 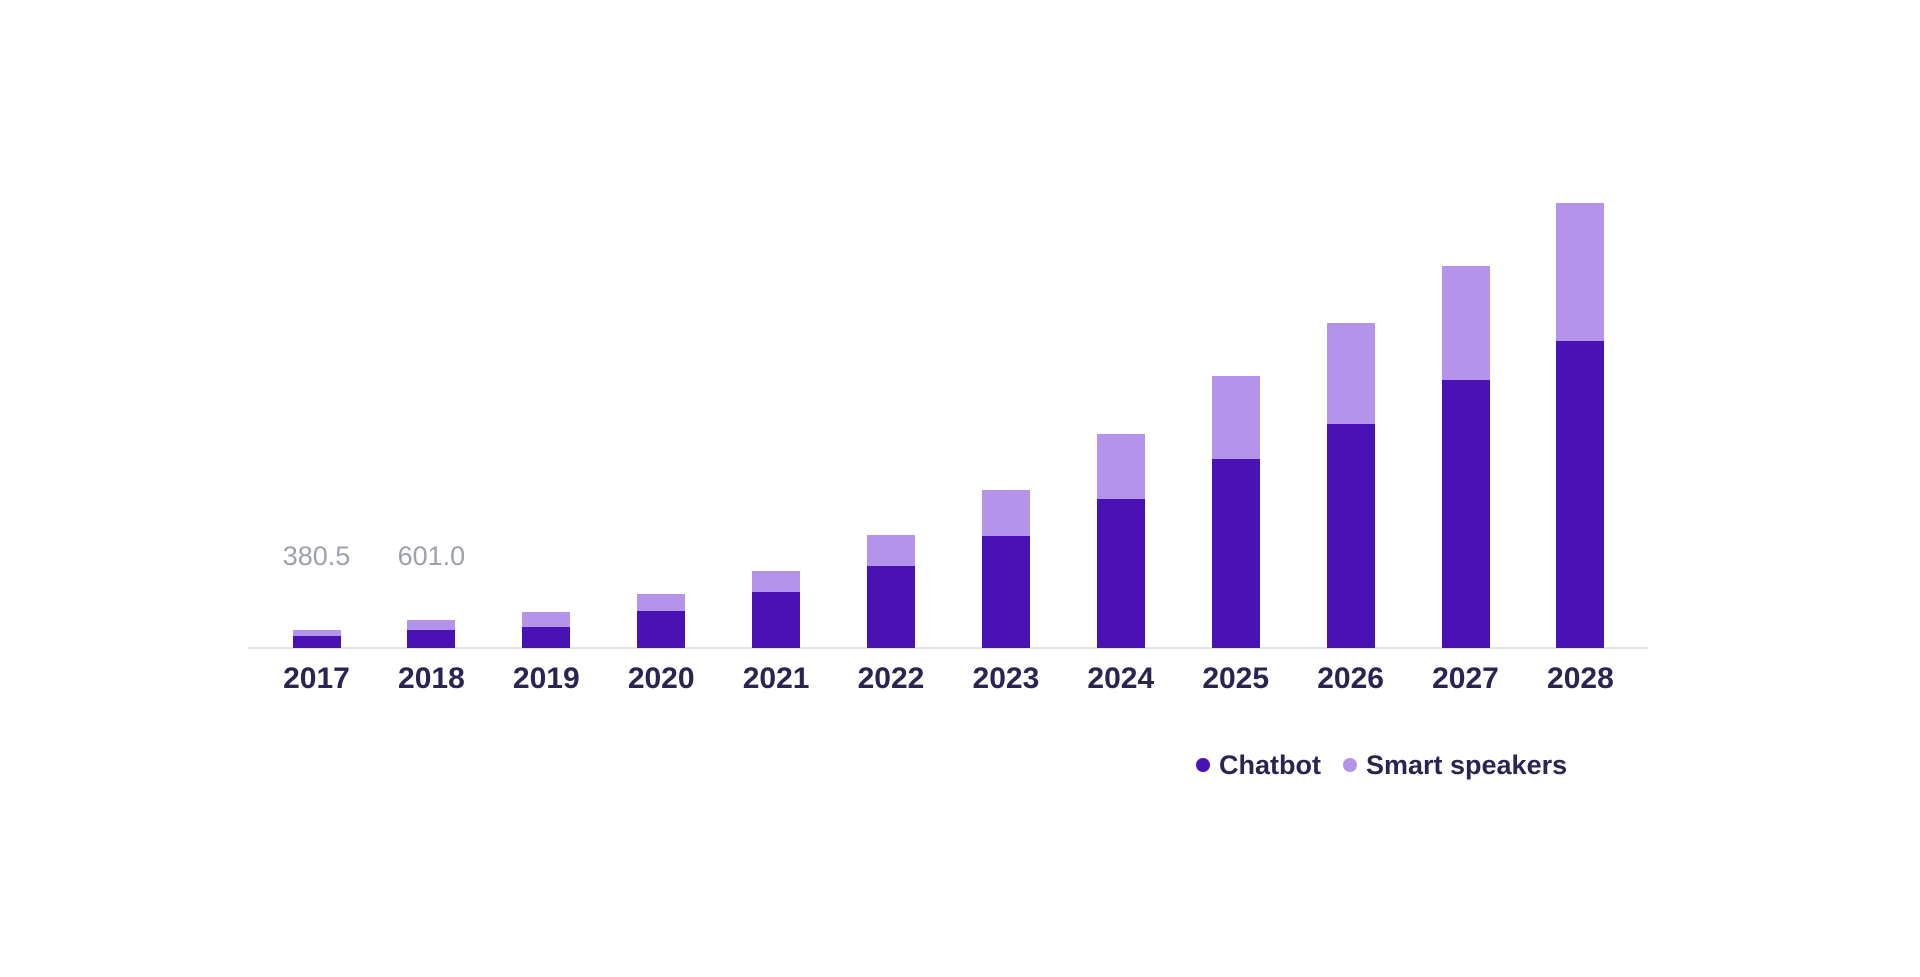 What do you see at coordinates (316, 641) in the screenshot?
I see `chatbot-segment-2017` at bounding box center [316, 641].